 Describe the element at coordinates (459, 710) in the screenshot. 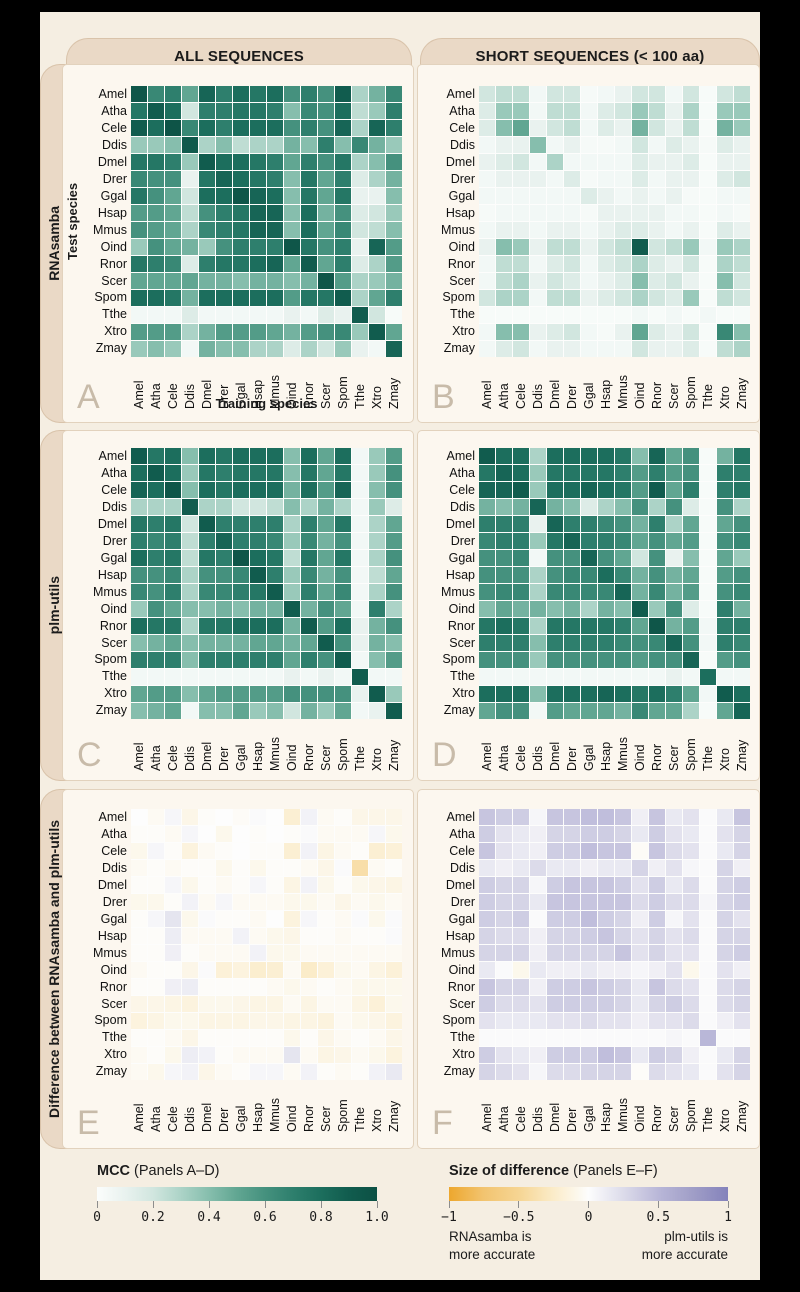

I see `row-label: Zmay` at that location.